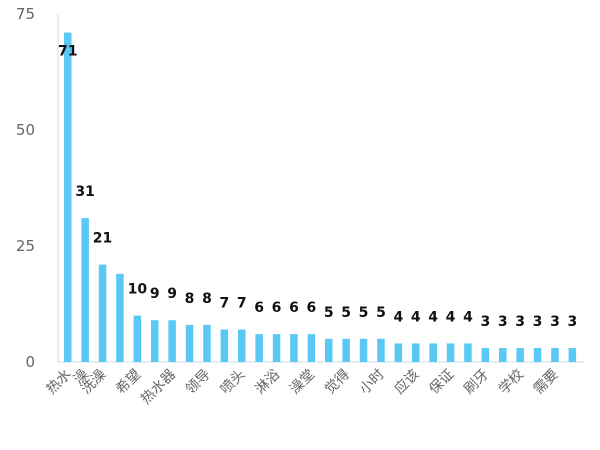  What do you see at coordinates (407, 382) in the screenshot?
I see `category-label: 应该` at bounding box center [407, 382].